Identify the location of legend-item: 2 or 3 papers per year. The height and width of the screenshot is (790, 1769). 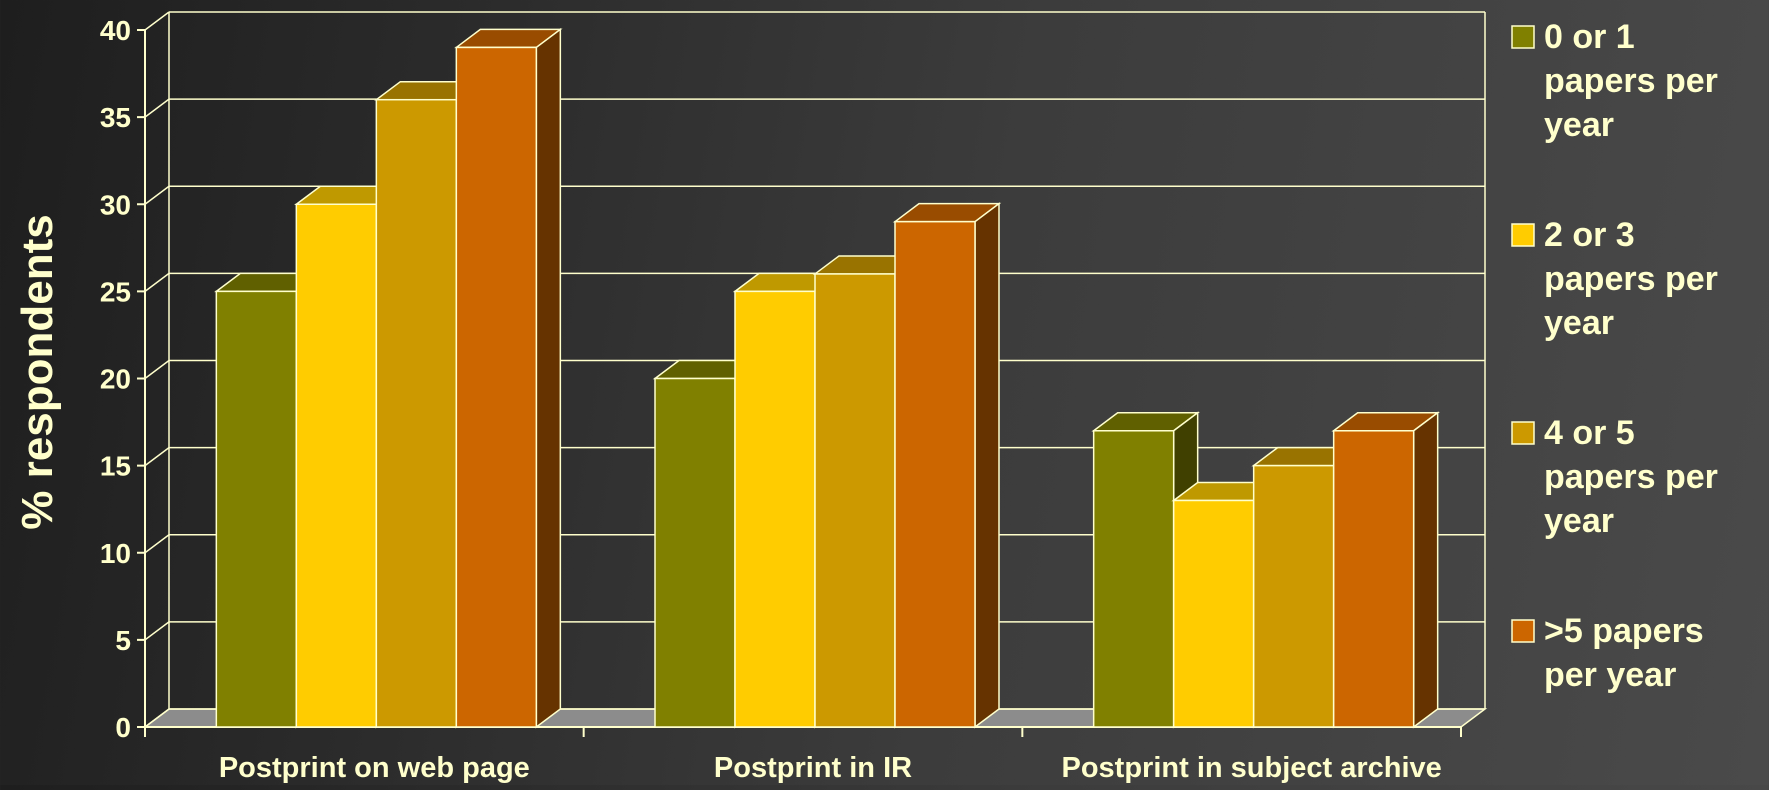
(1614, 279).